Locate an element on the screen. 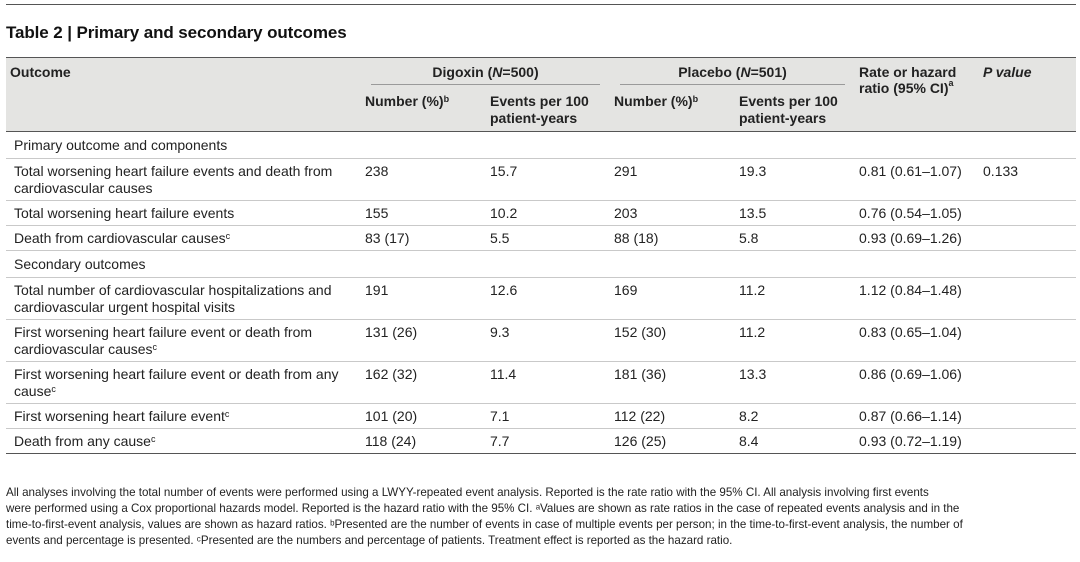 The image size is (1080, 562). header-outcome: Outcome is located at coordinates (183, 94).